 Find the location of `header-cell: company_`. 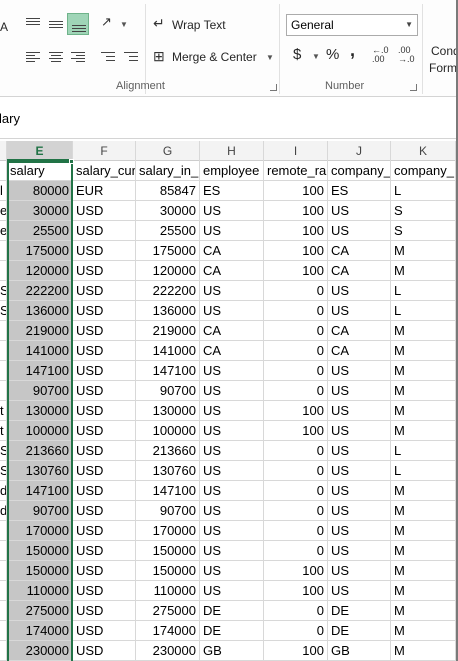

header-cell: company_ is located at coordinates (423, 171).